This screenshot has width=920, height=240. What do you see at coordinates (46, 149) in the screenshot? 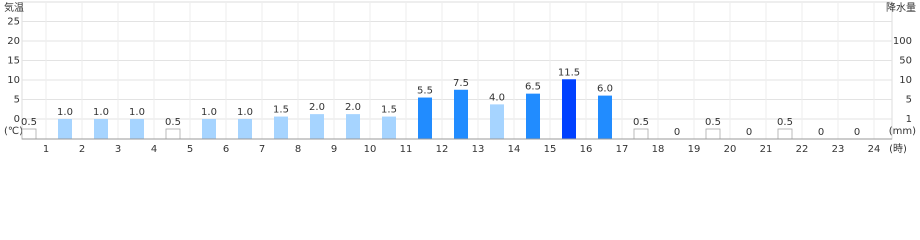
I see `x-tick-label: 1` at bounding box center [46, 149].